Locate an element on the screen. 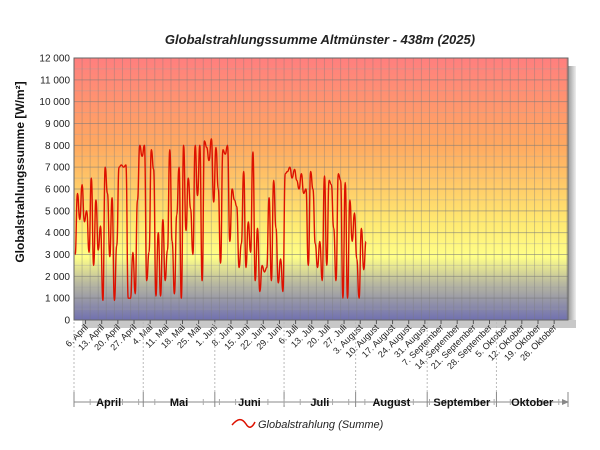 This screenshot has height=450, width=600. y-tick-label: 8 000 is located at coordinates (57, 146).